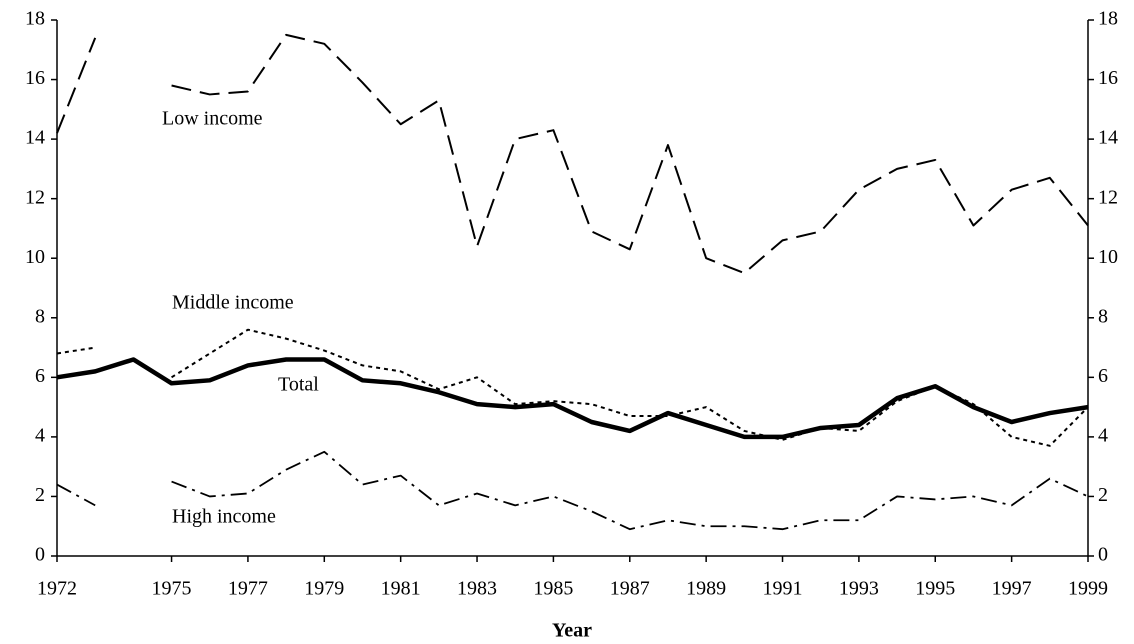 The height and width of the screenshot is (644, 1134). Describe the element at coordinates (40, 495) in the screenshot. I see `y-tick-label: 2` at that location.